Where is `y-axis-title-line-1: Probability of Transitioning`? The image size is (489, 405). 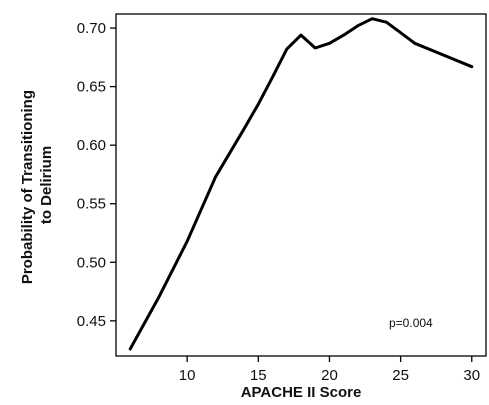 y-axis-title-line-1: Probability of Transitioning is located at coordinates (27, 187).